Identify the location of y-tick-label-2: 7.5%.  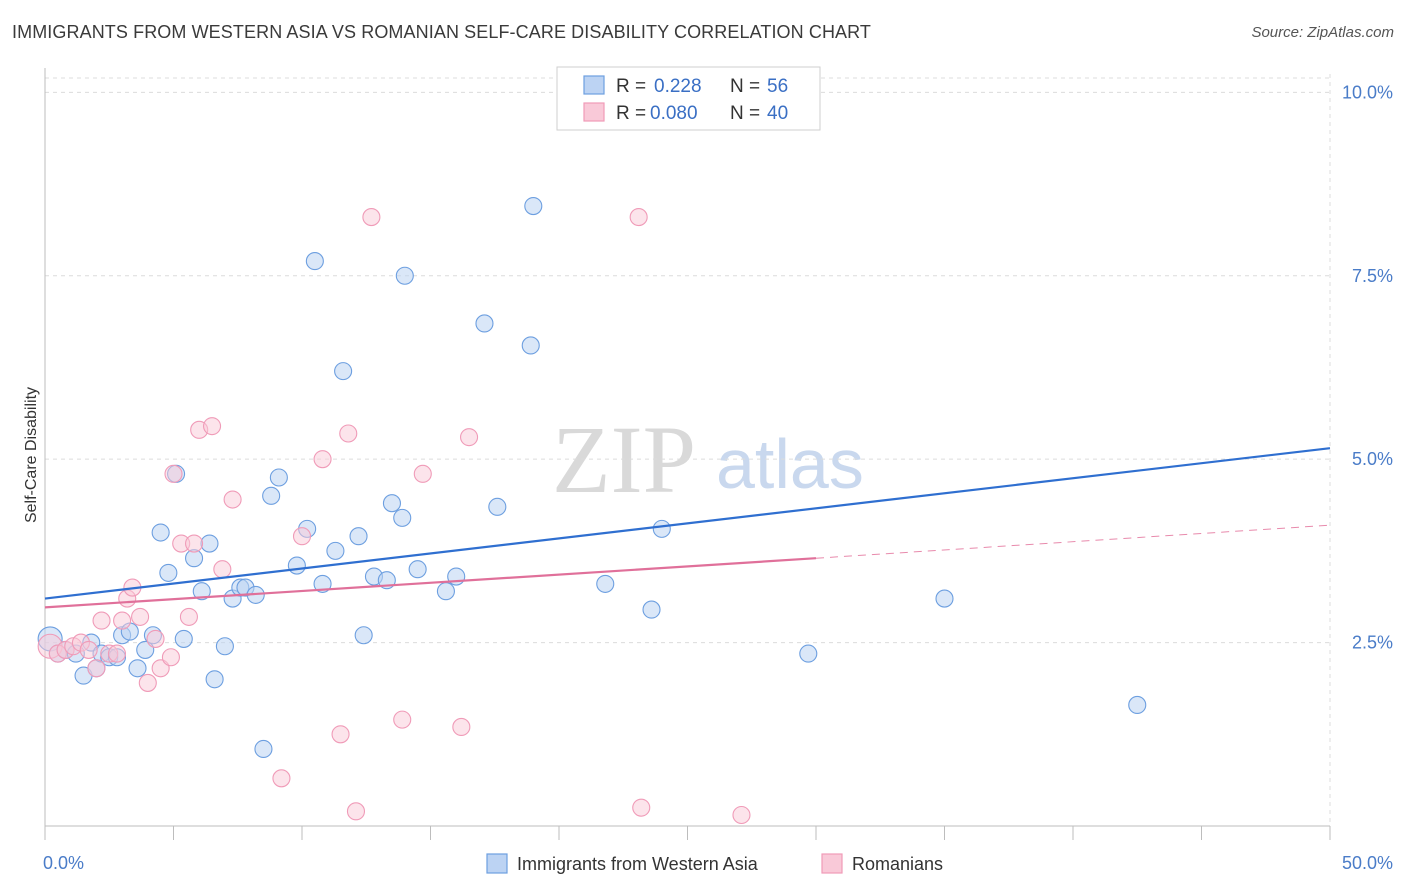
(1372, 276).